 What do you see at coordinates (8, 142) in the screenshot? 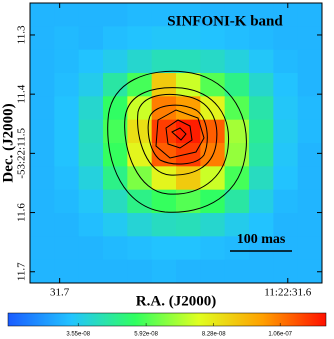
I see `y-axis-label: Dec. (J2000)` at bounding box center [8, 142].